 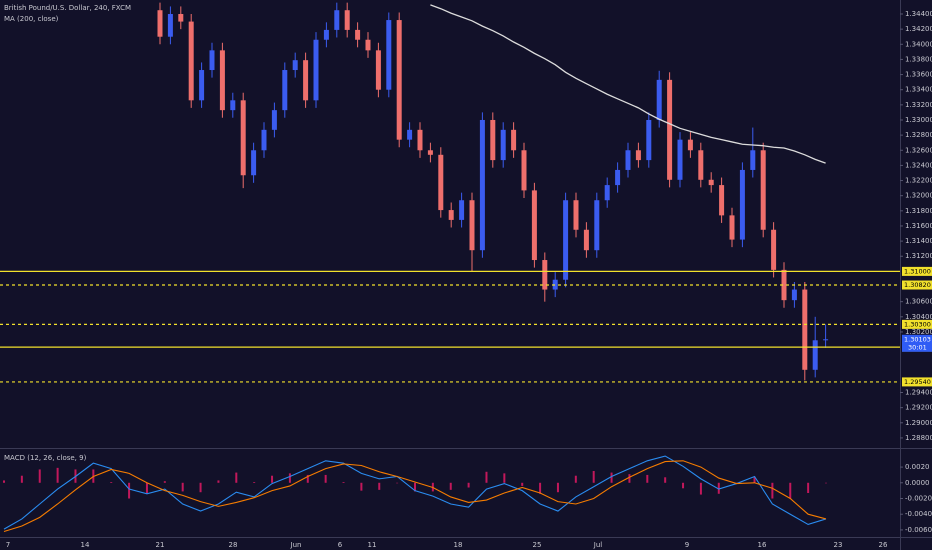 I want to click on y-tick-label: 1.34200, so click(x=918, y=29).